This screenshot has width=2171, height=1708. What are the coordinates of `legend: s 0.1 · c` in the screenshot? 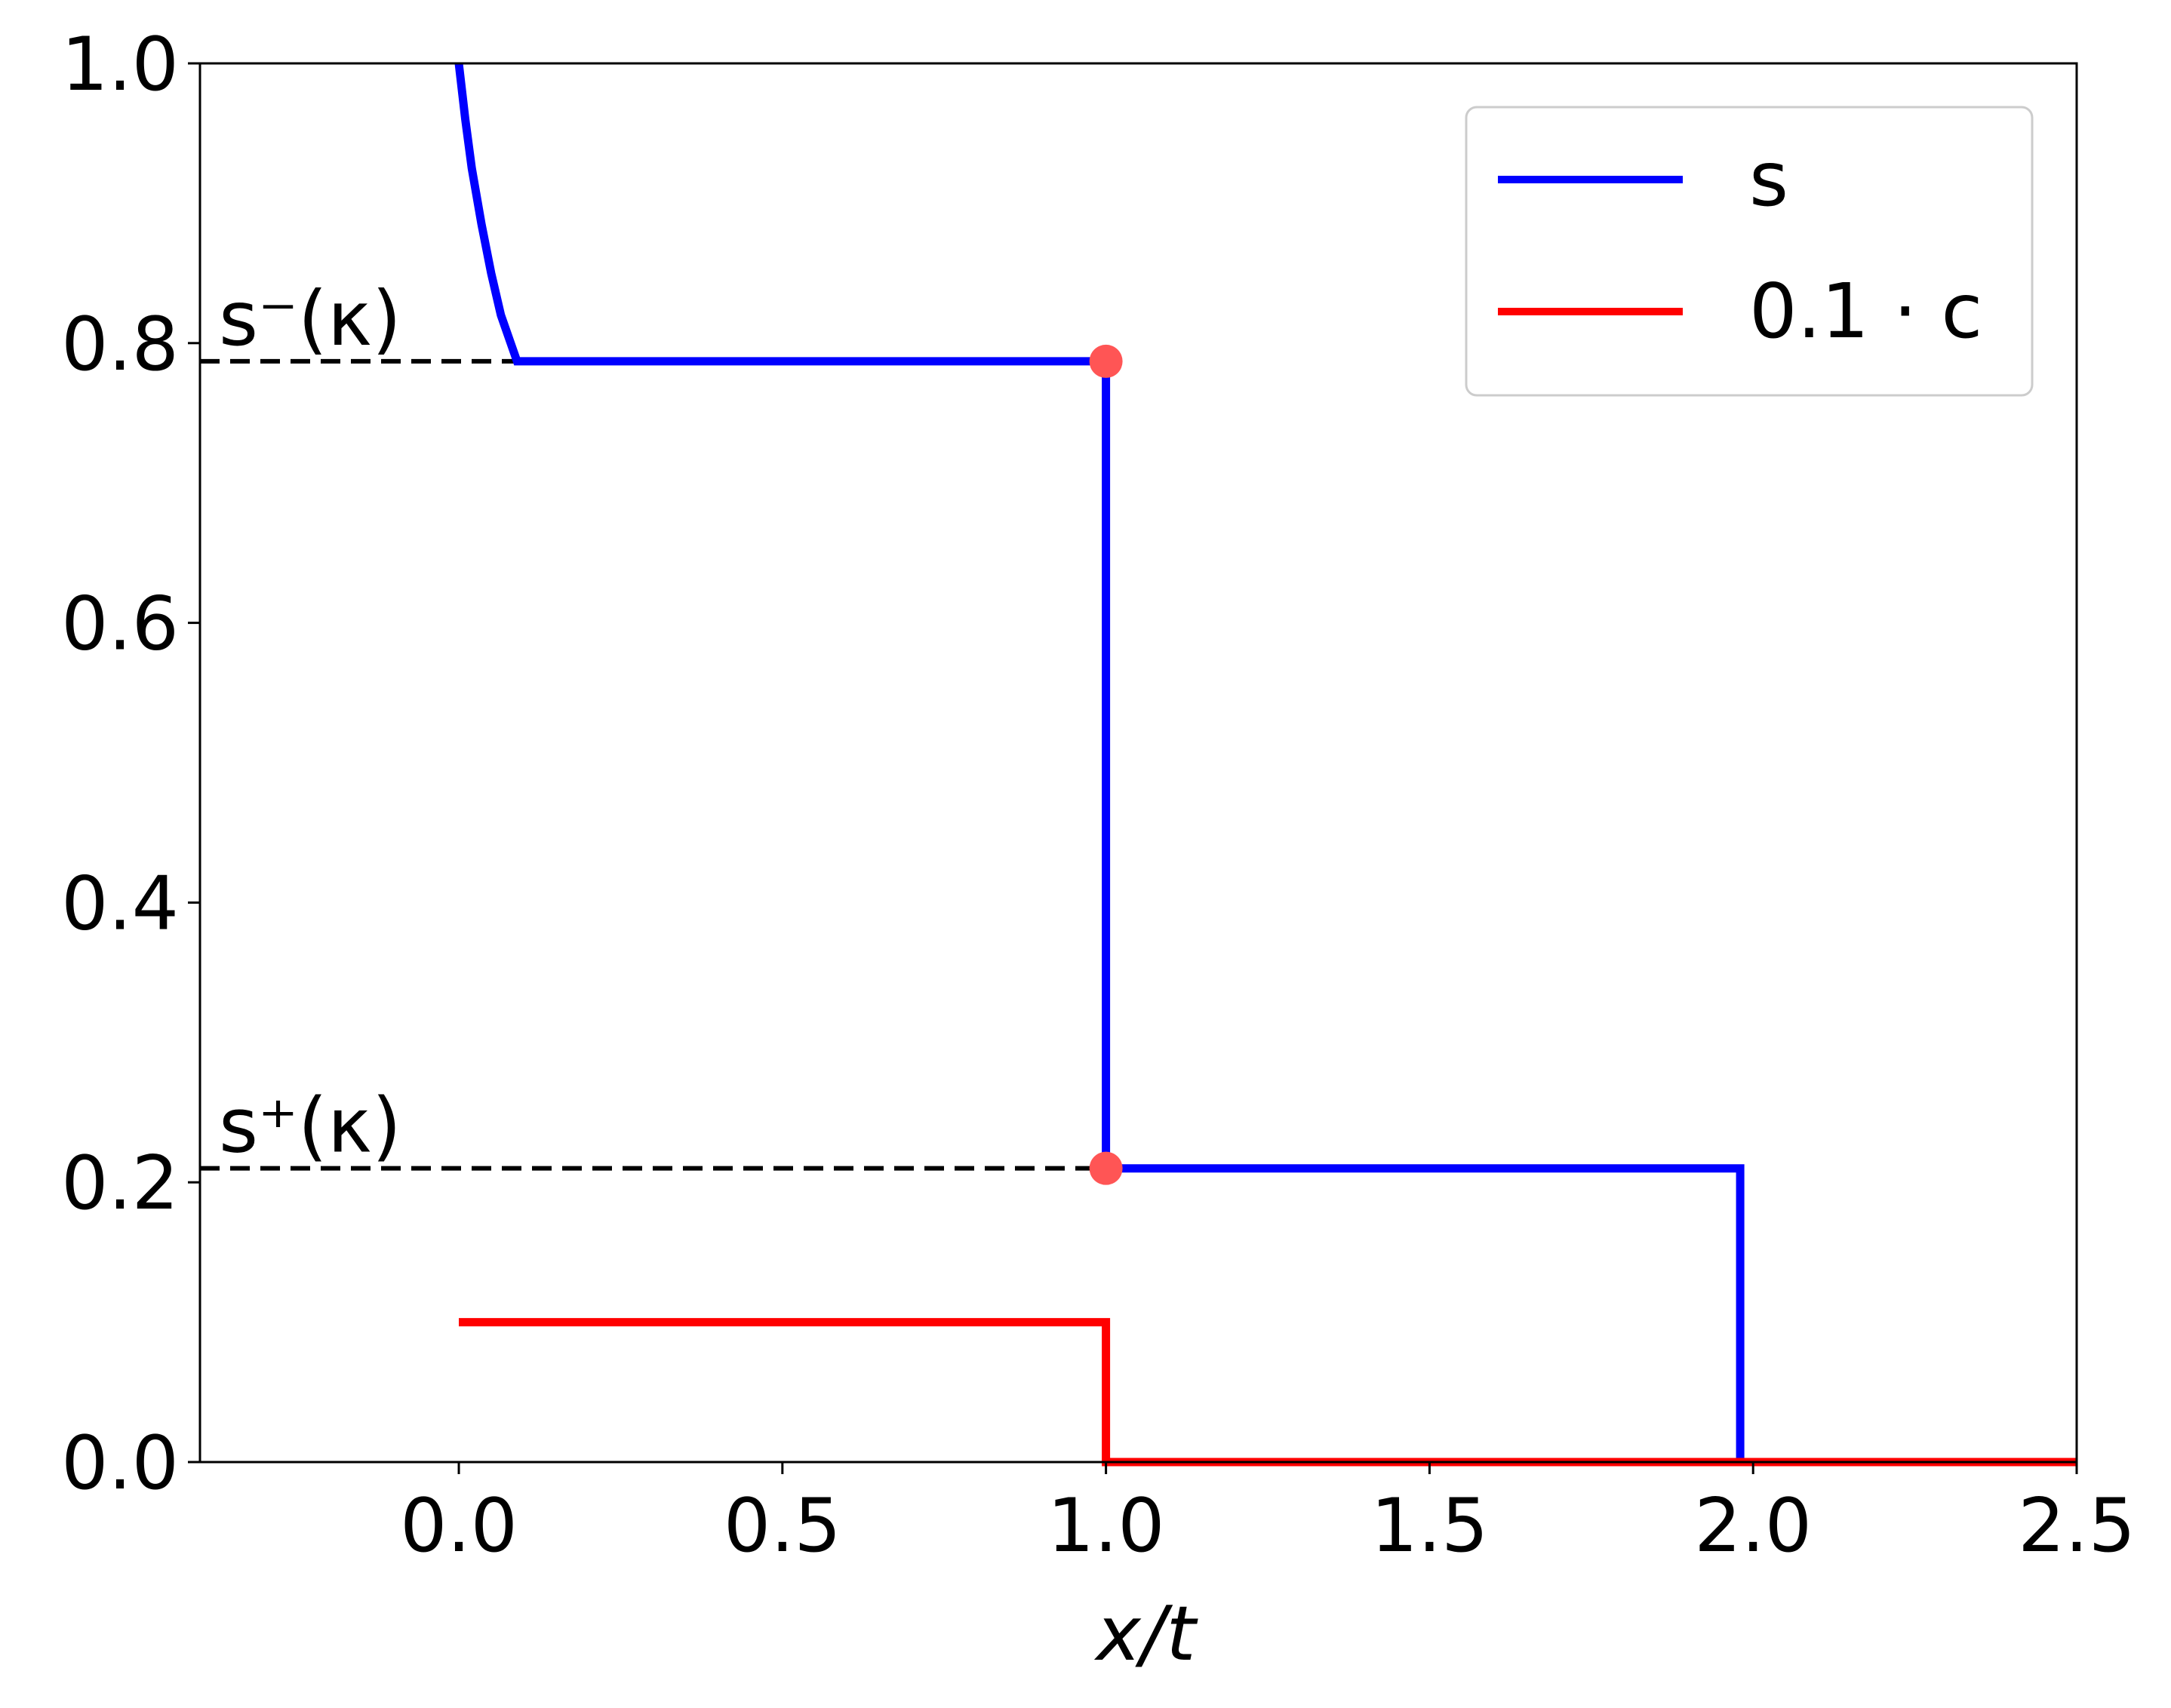 It's located at (1749, 251).